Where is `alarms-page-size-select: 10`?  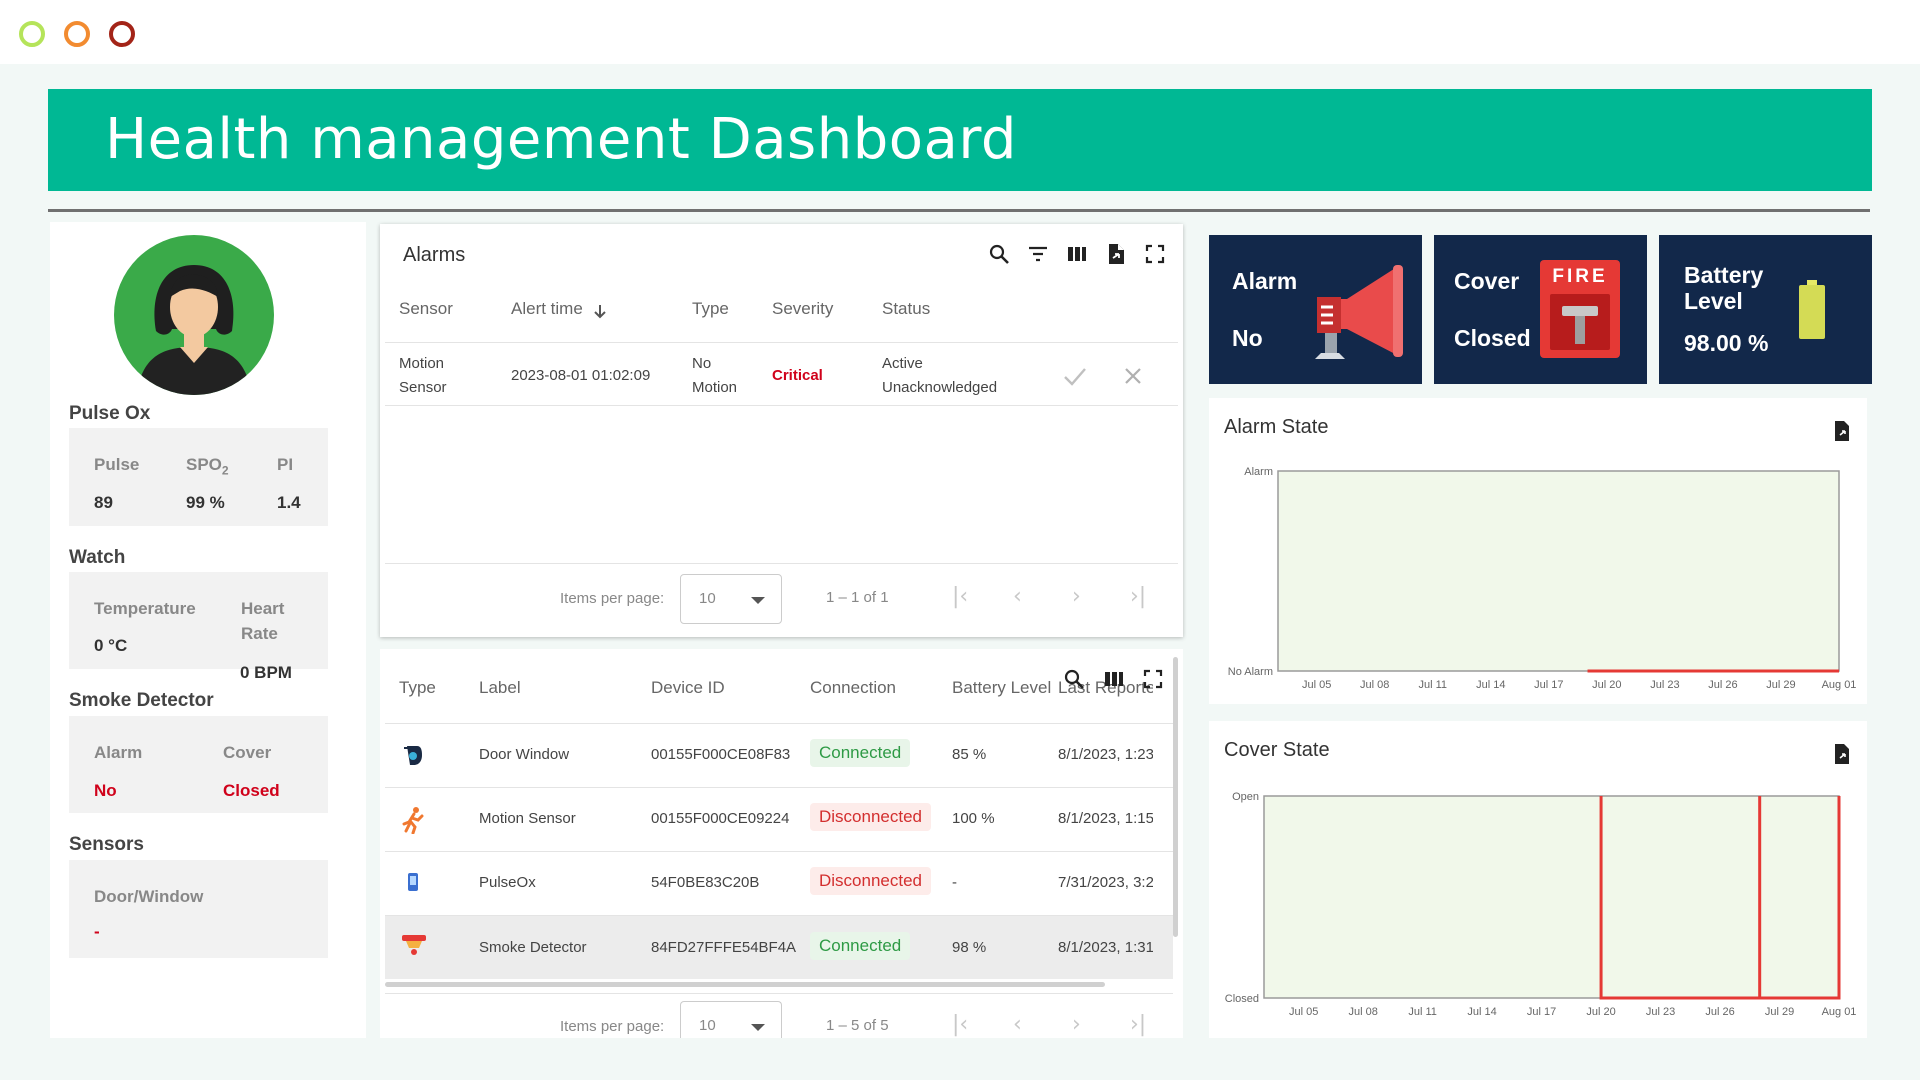
alarms-page-size-select: 10 is located at coordinates (731, 599).